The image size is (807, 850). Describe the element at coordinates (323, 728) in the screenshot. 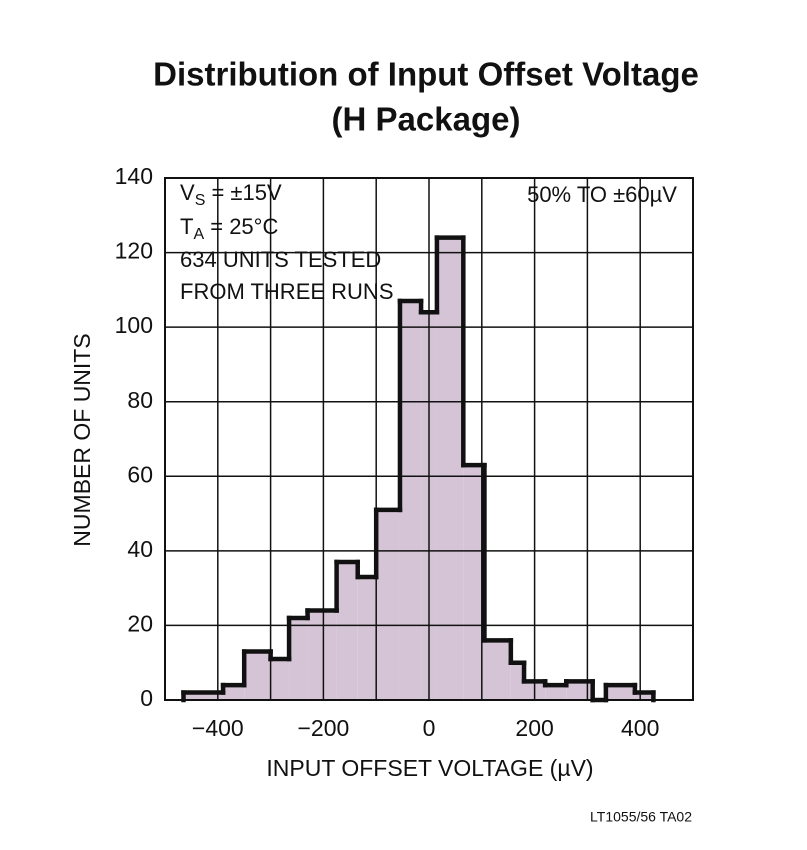

I see `x-tick-label: −200` at that location.